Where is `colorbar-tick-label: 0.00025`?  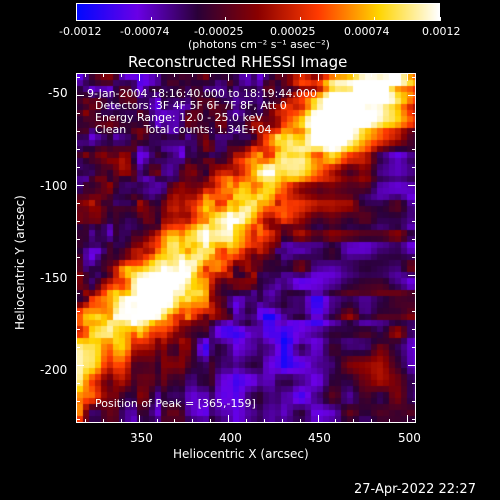
colorbar-tick-label: 0.00025 is located at coordinates (293, 31).